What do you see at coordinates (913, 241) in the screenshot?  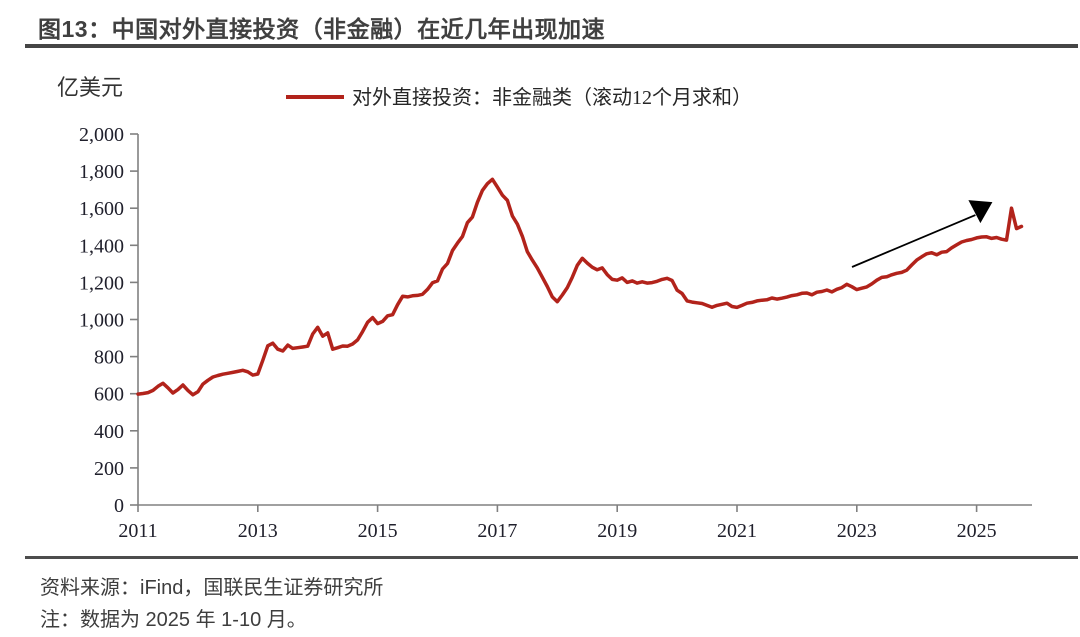 I see `arrow-shaft` at bounding box center [913, 241].